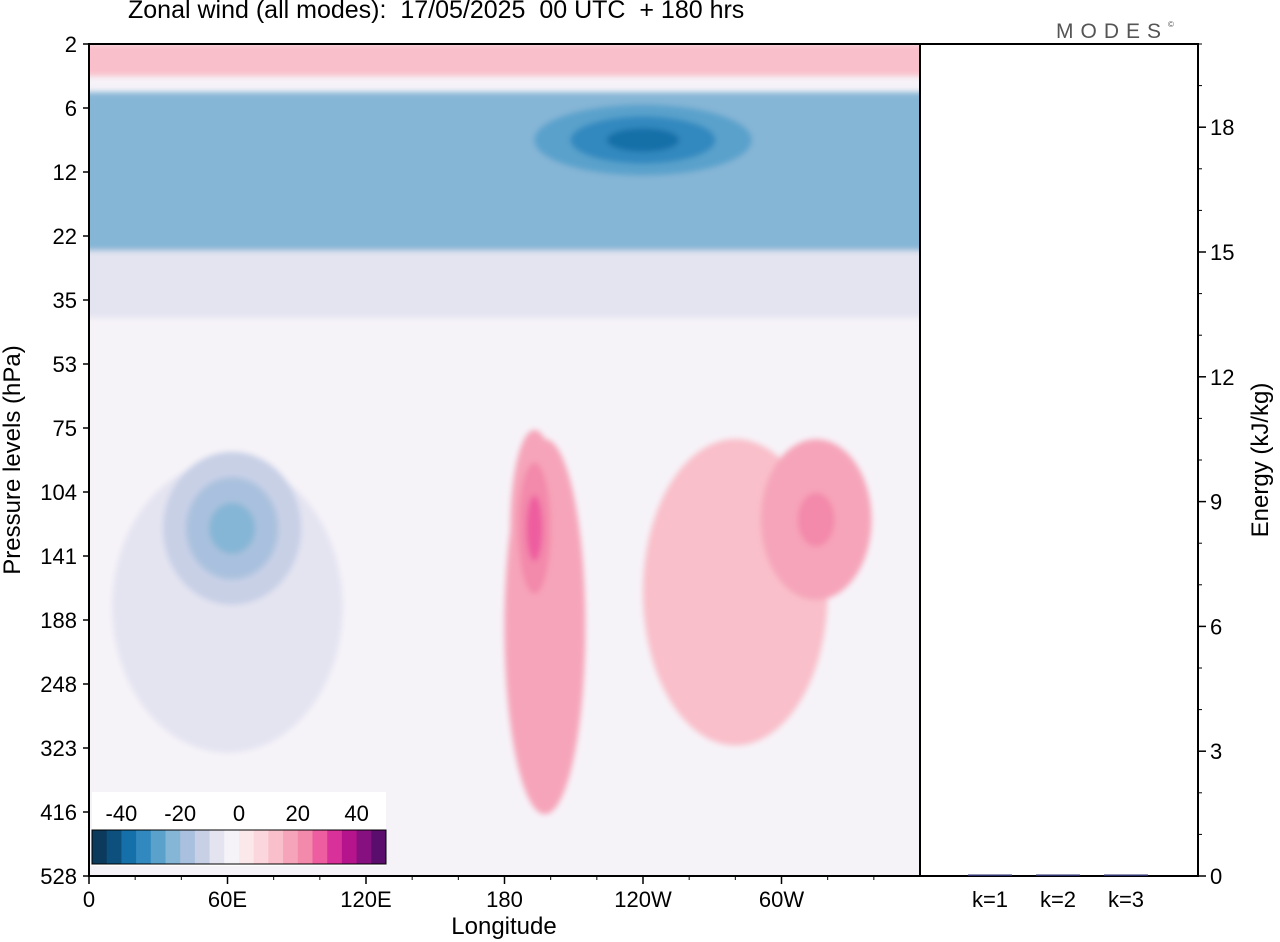 The width and height of the screenshot is (1280, 942). Describe the element at coordinates (643, 899) in the screenshot. I see `x-tick-label-4: 120W` at that location.